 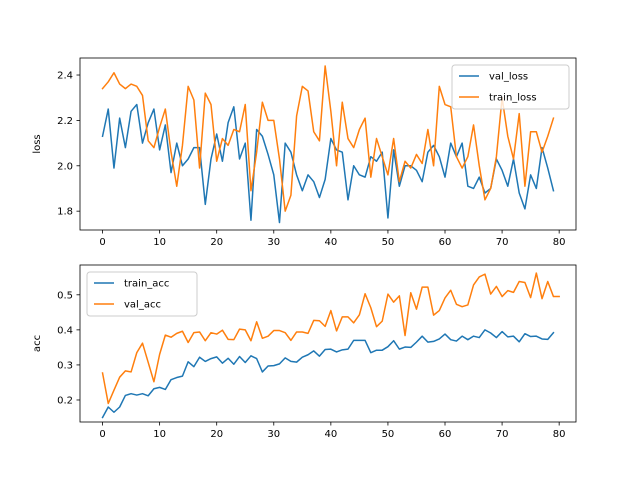 I want to click on top-x-tick-label: 80, so click(x=559, y=242).